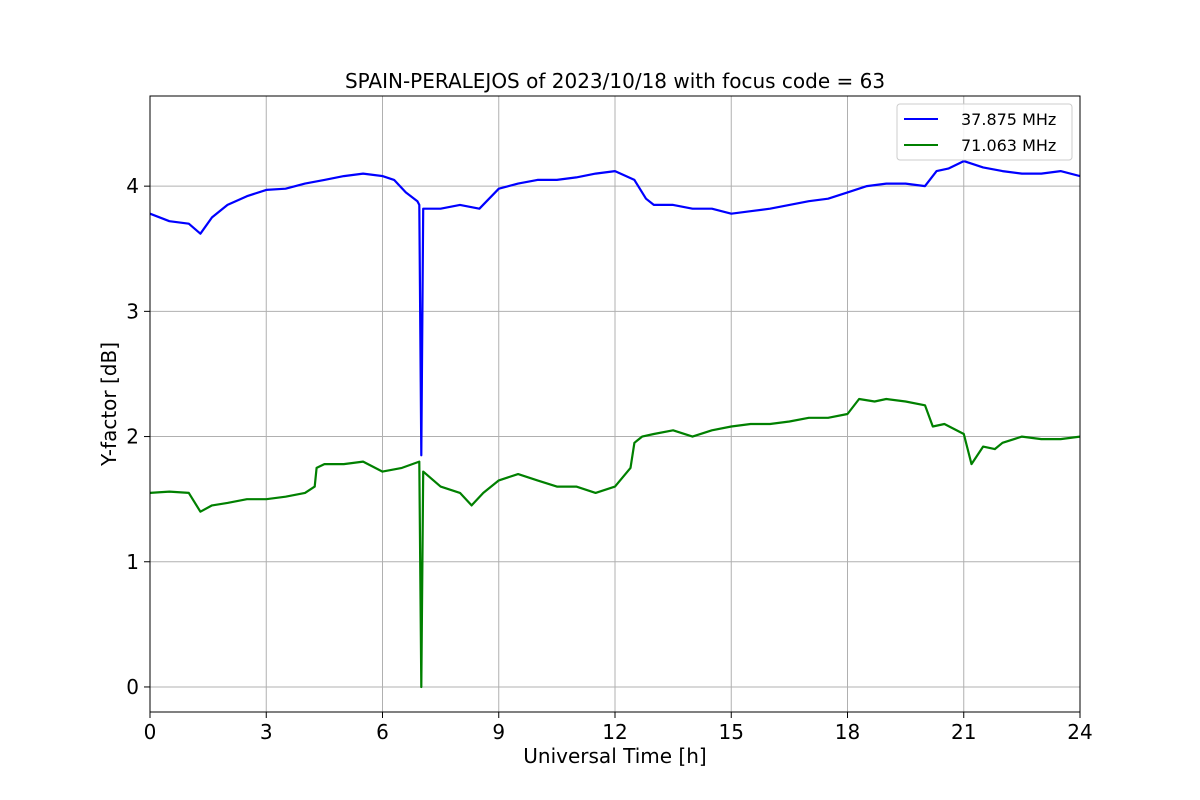  Describe the element at coordinates (132, 311) in the screenshot. I see `y-tick-label: 3` at that location.